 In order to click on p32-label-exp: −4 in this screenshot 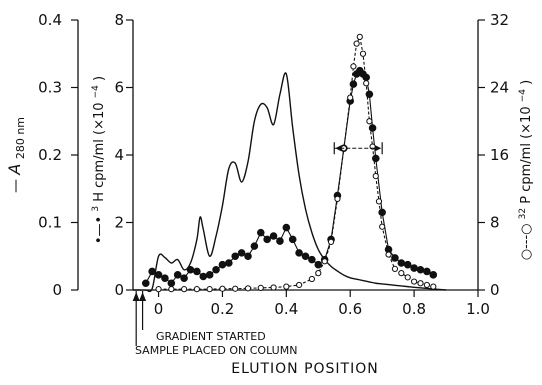, I will do `click(523, 96)`.